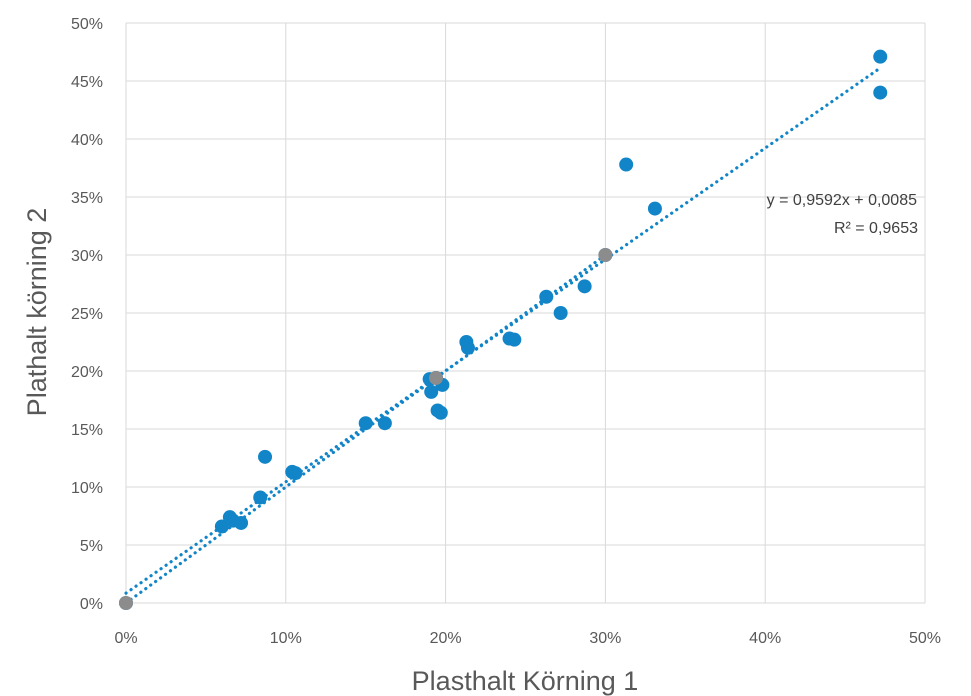 This screenshot has height=696, width=971. Describe the element at coordinates (765, 638) in the screenshot. I see `x-tick-label: 40%` at that location.